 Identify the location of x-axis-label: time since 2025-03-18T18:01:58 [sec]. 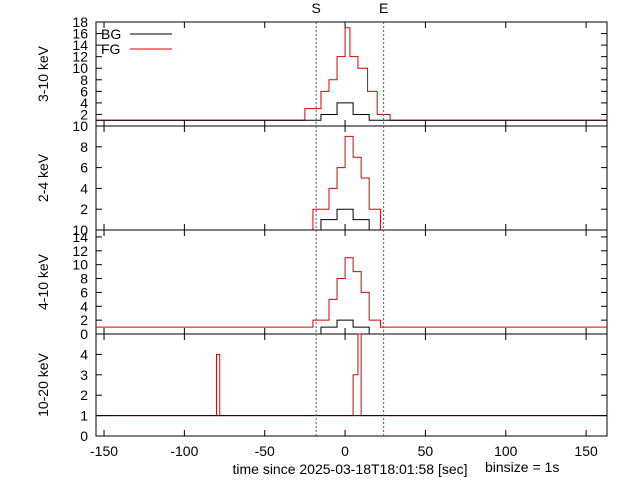
(349, 469).